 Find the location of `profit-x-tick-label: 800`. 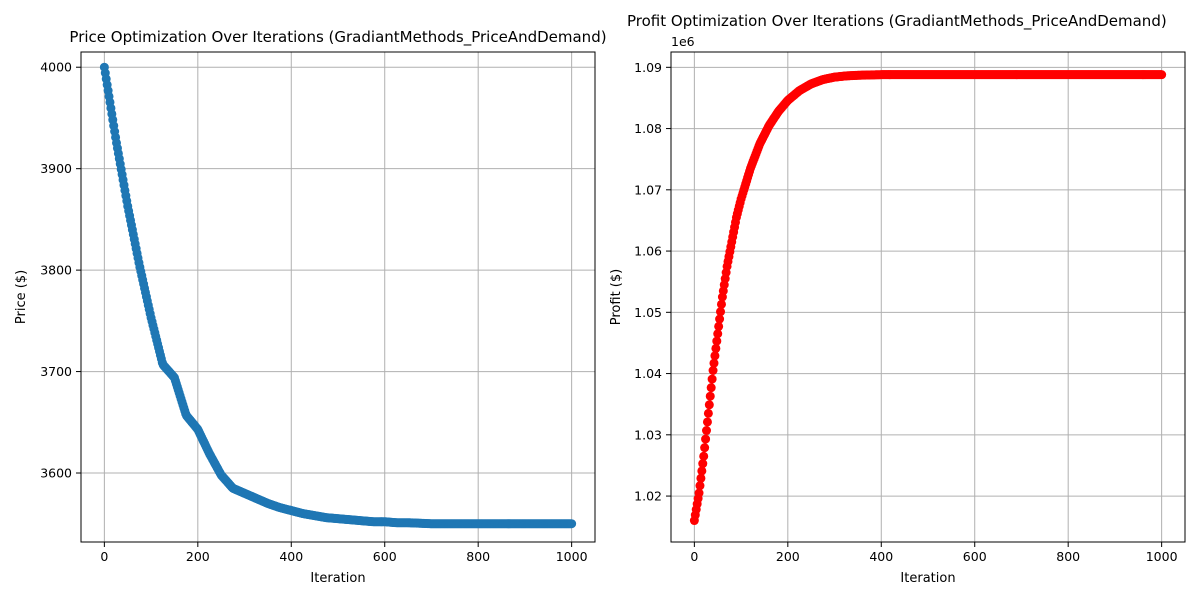

profit-x-tick-label: 800 is located at coordinates (1068, 556).